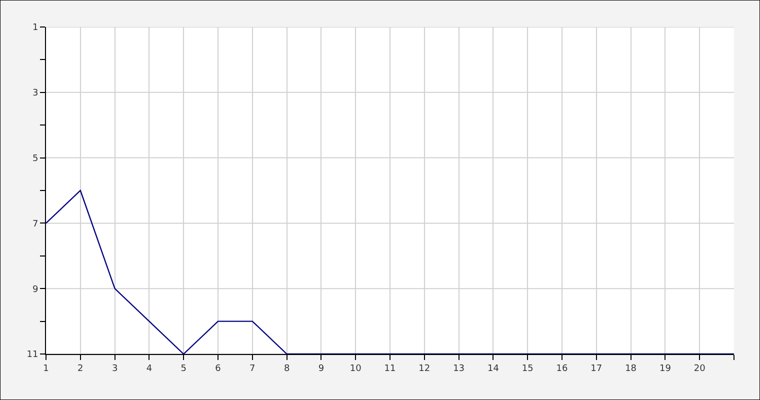 The width and height of the screenshot is (760, 400). I want to click on y-tick-label: 1, so click(35, 28).